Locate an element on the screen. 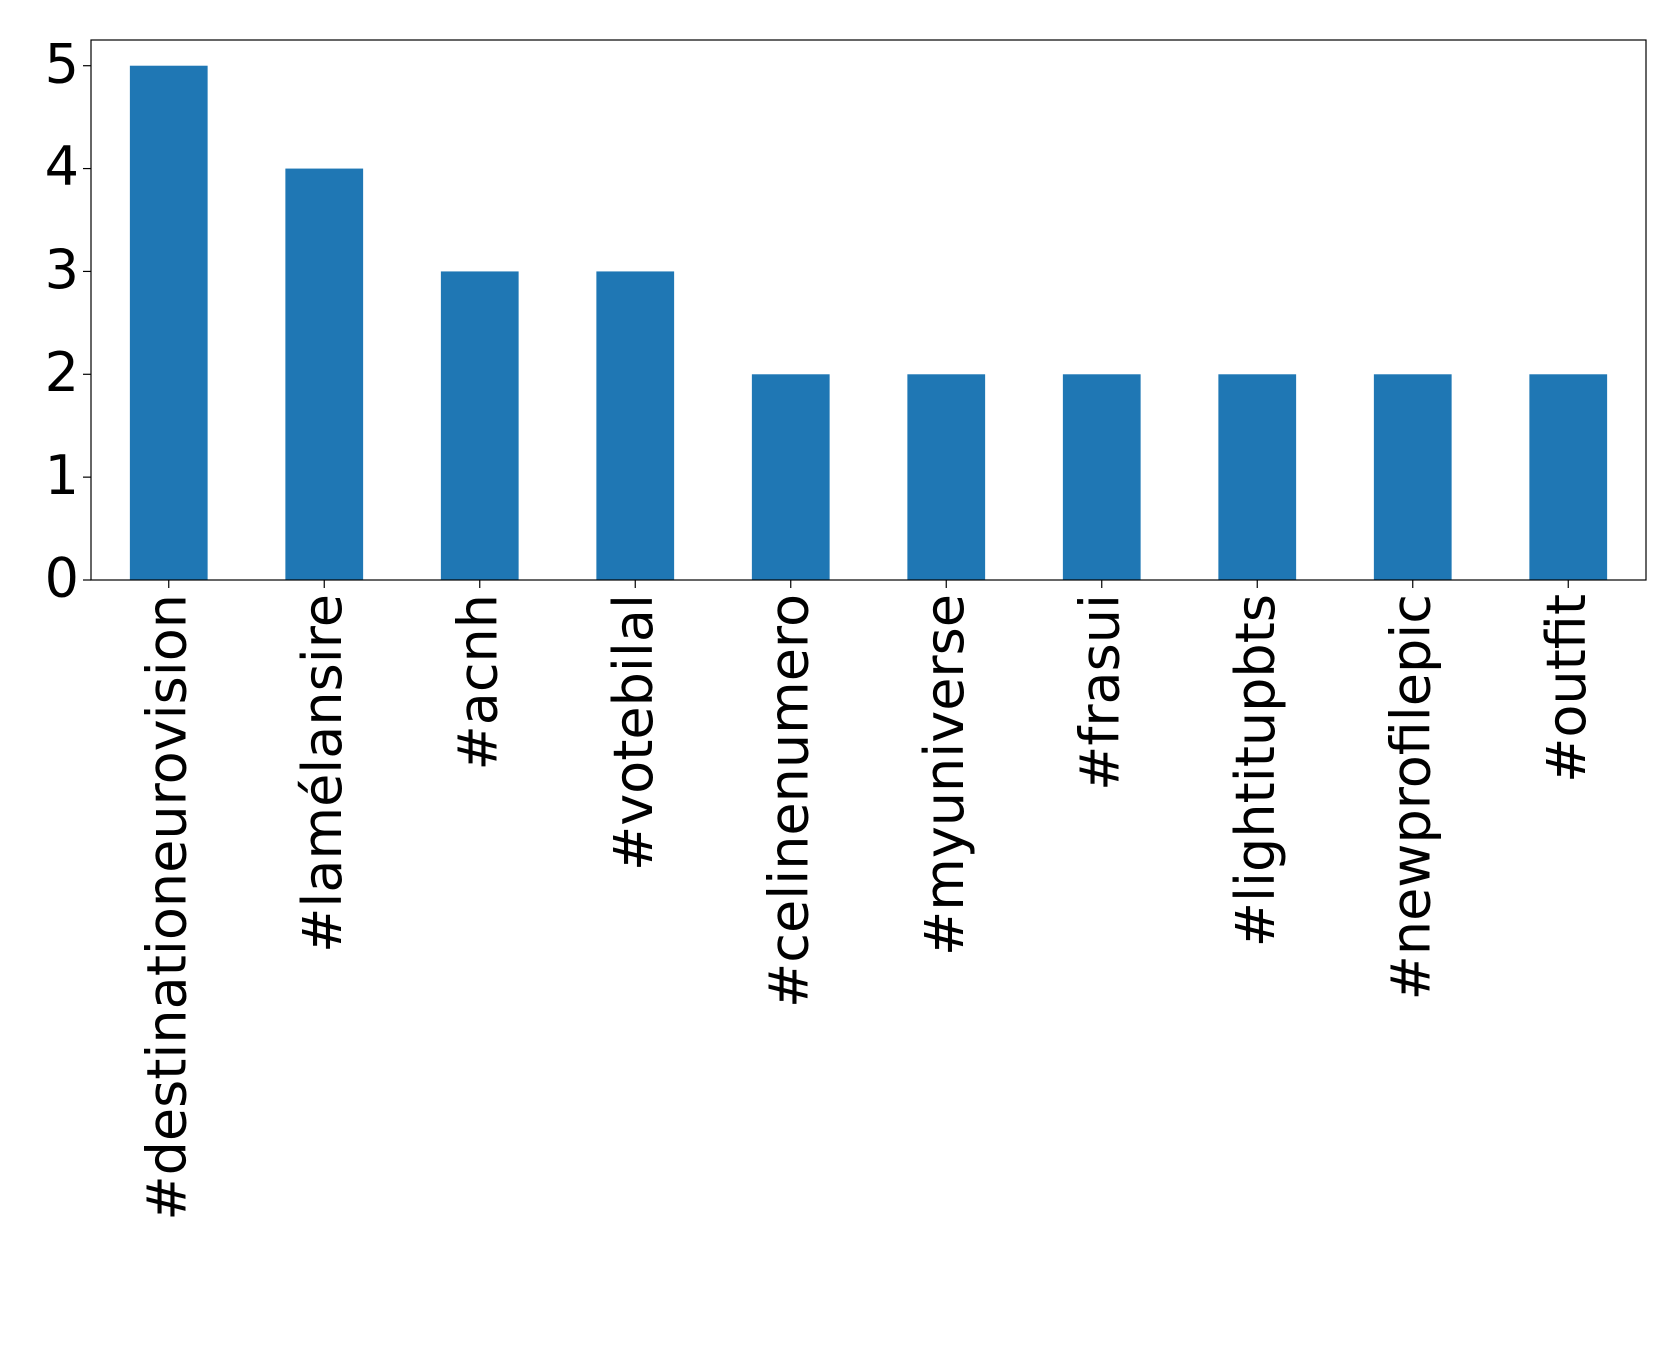  x-tick-label: #destinationeurovision is located at coordinates (166, 907).